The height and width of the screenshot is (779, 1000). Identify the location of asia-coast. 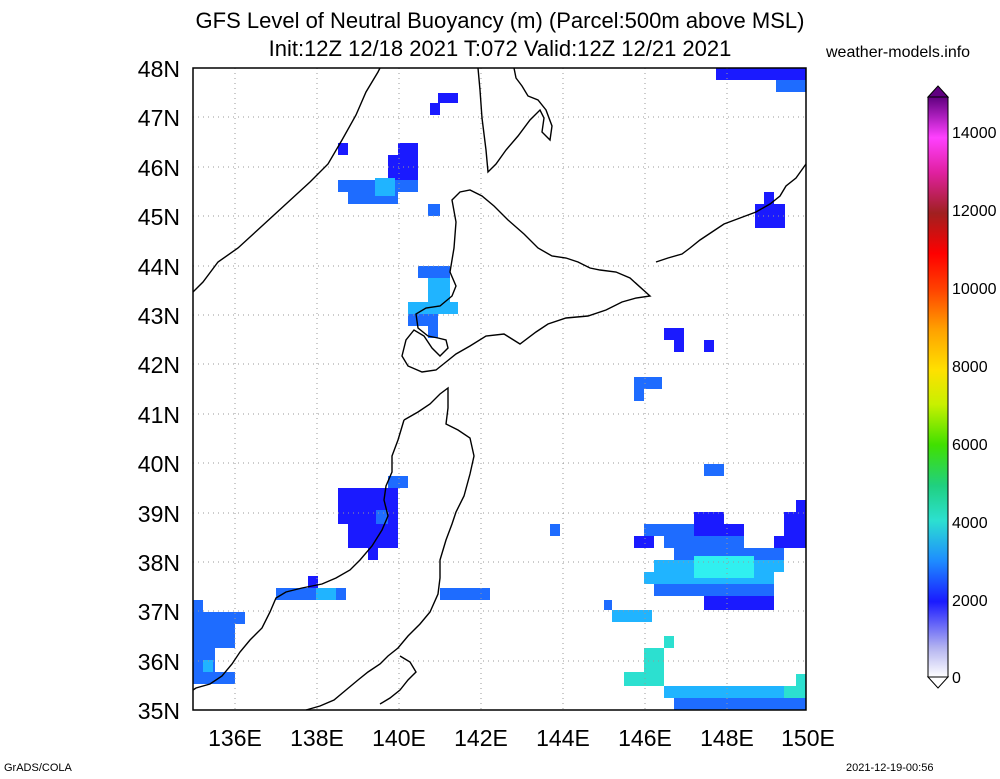
(286, 180).